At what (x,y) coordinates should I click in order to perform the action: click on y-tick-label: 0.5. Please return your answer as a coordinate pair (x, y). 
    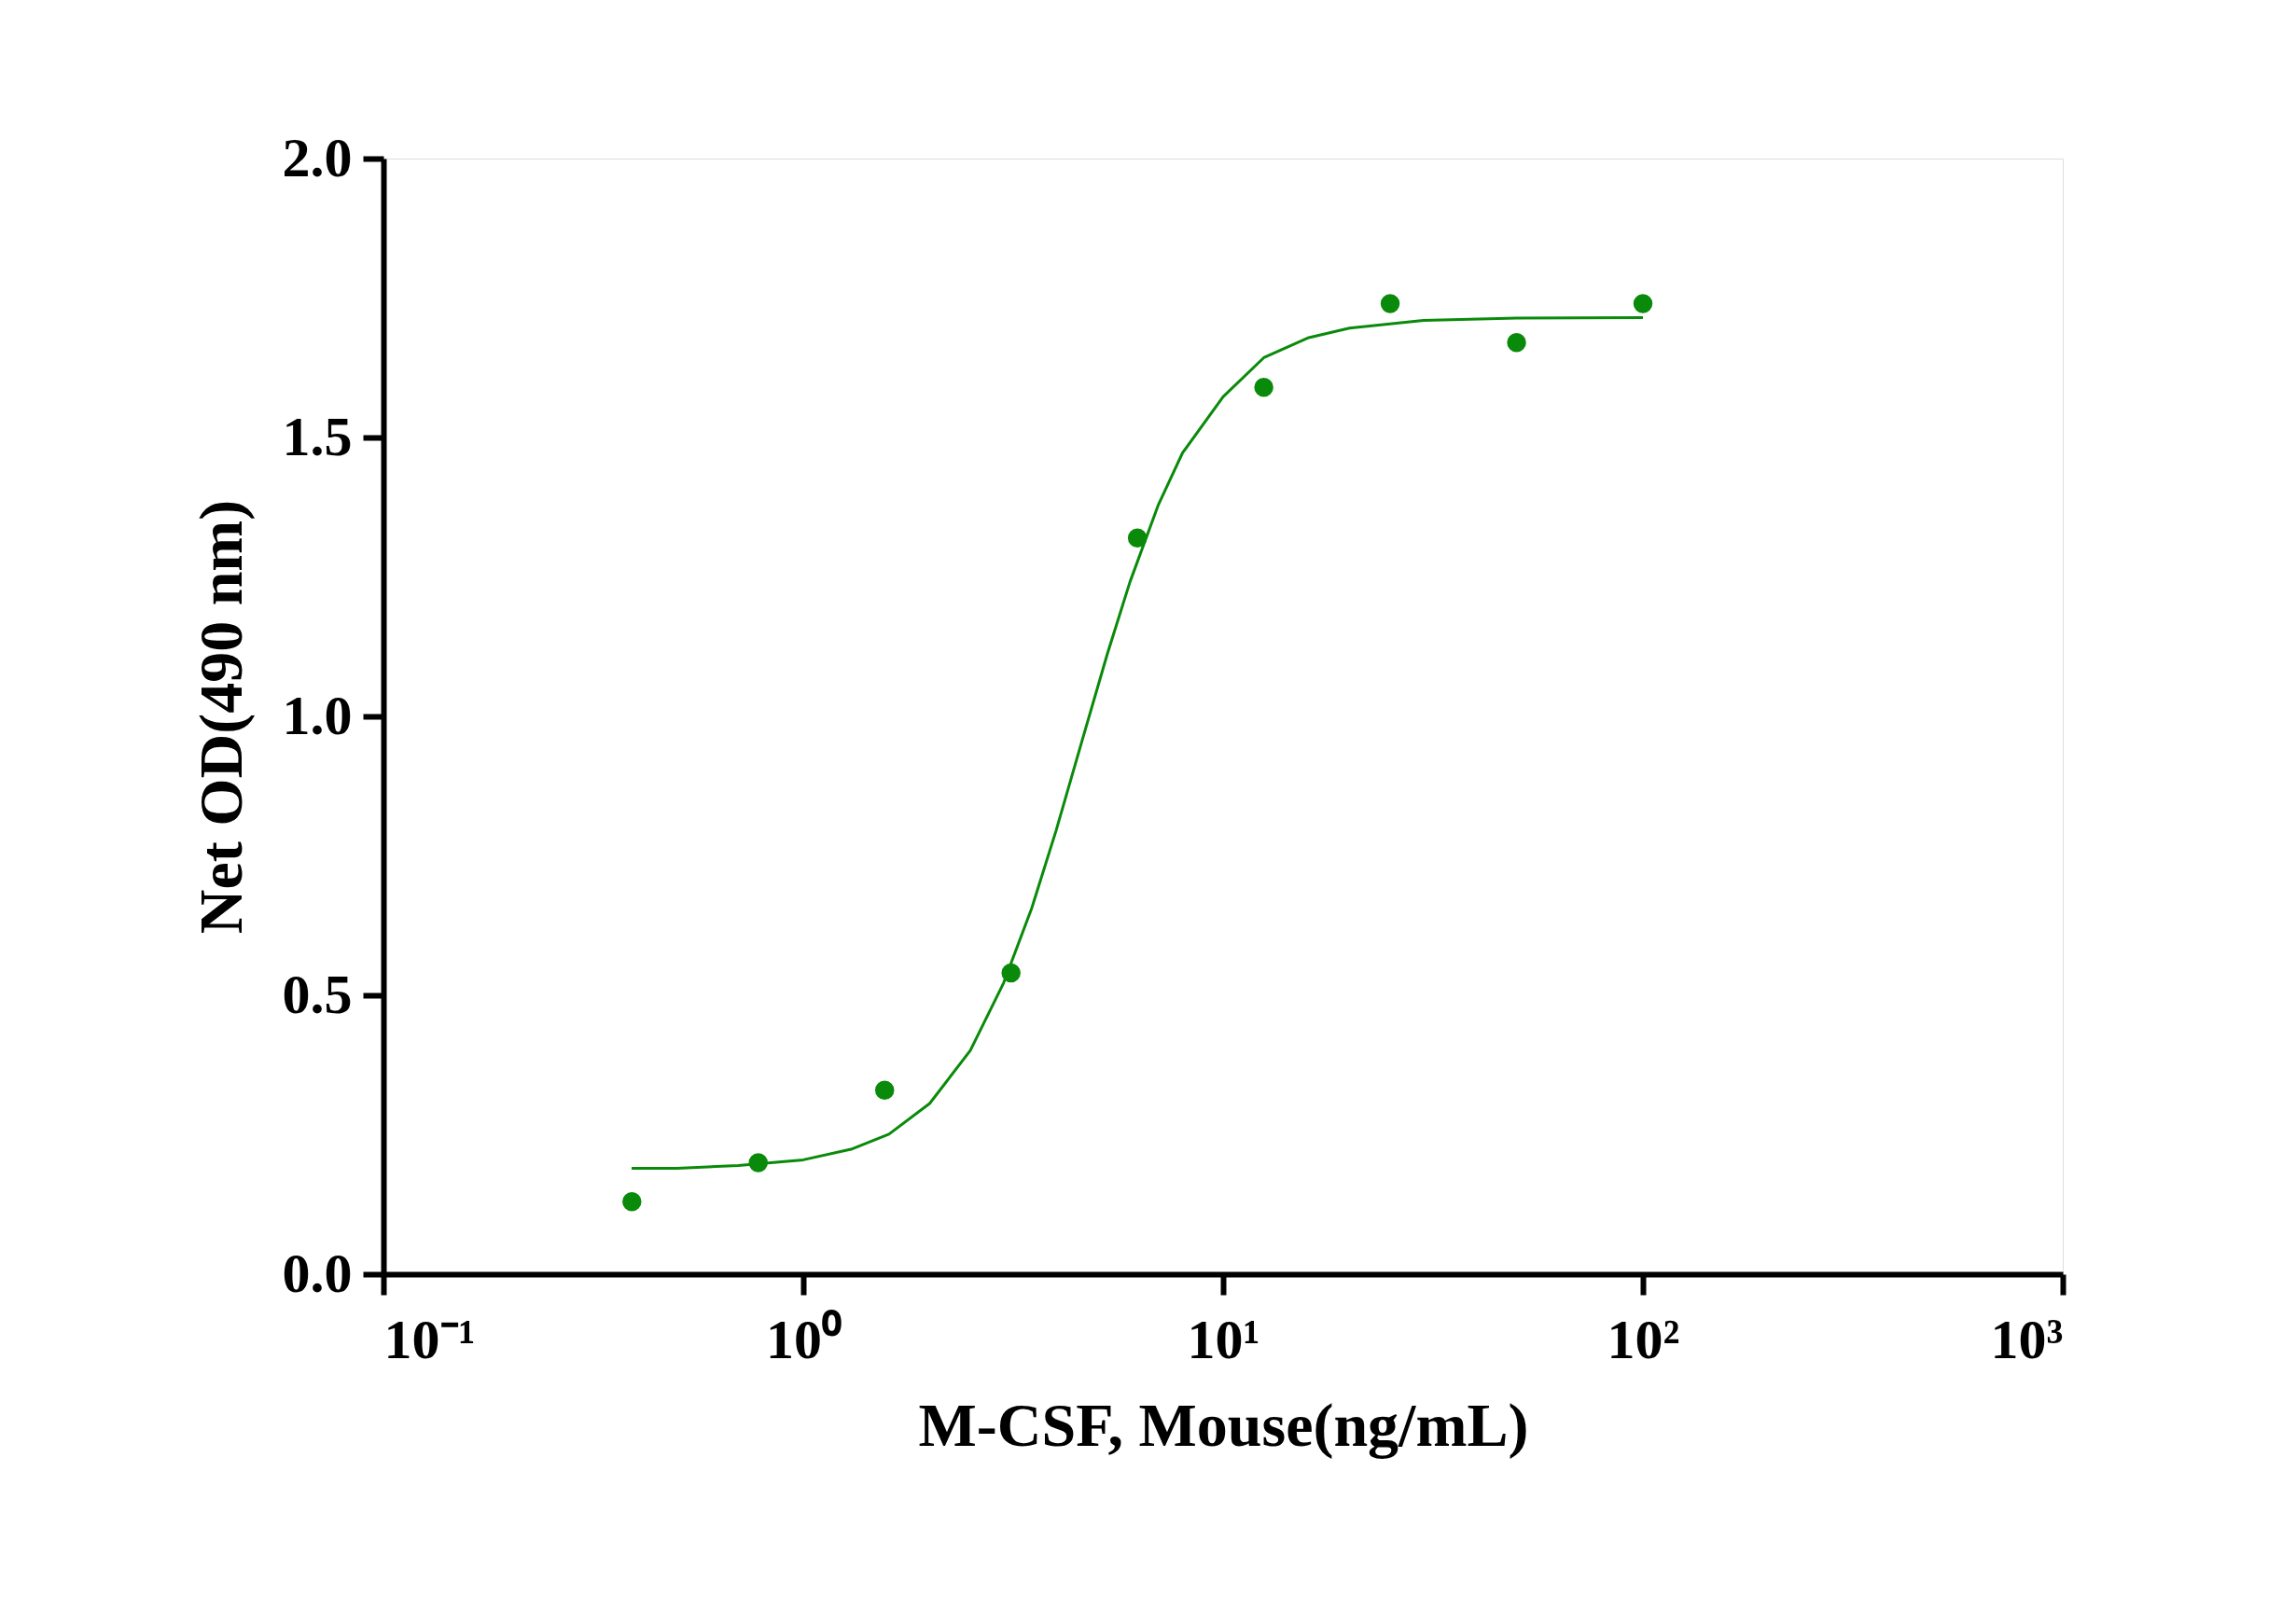
    Looking at the image, I should click on (317, 994).